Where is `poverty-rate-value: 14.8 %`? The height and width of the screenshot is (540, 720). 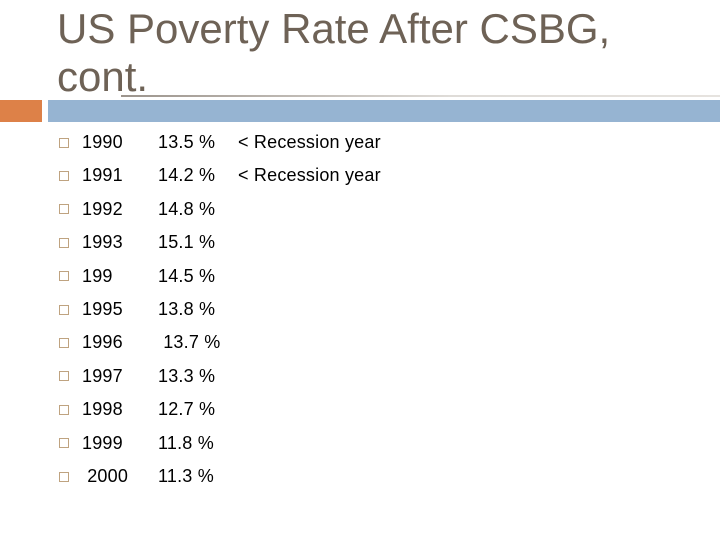
poverty-rate-value: 14.8 % is located at coordinates (187, 208).